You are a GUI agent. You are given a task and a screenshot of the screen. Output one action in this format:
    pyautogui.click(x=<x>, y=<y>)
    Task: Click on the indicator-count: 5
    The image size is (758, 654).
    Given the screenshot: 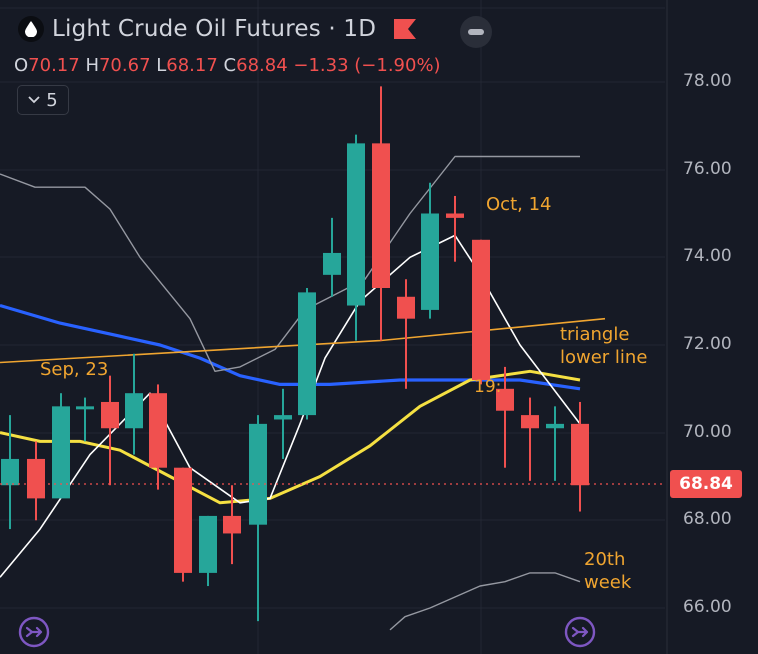 What is the action you would take?
    pyautogui.click(x=52, y=100)
    